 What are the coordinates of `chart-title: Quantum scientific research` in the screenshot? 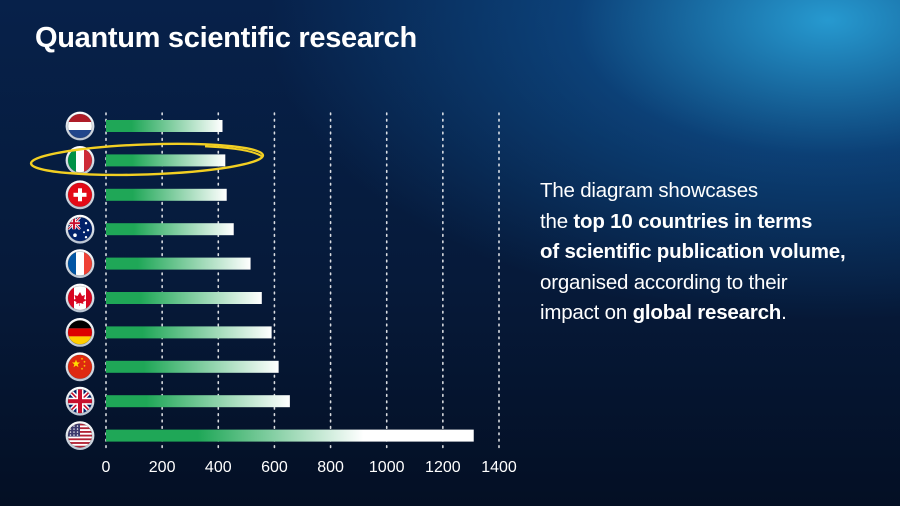 It's located at (226, 38).